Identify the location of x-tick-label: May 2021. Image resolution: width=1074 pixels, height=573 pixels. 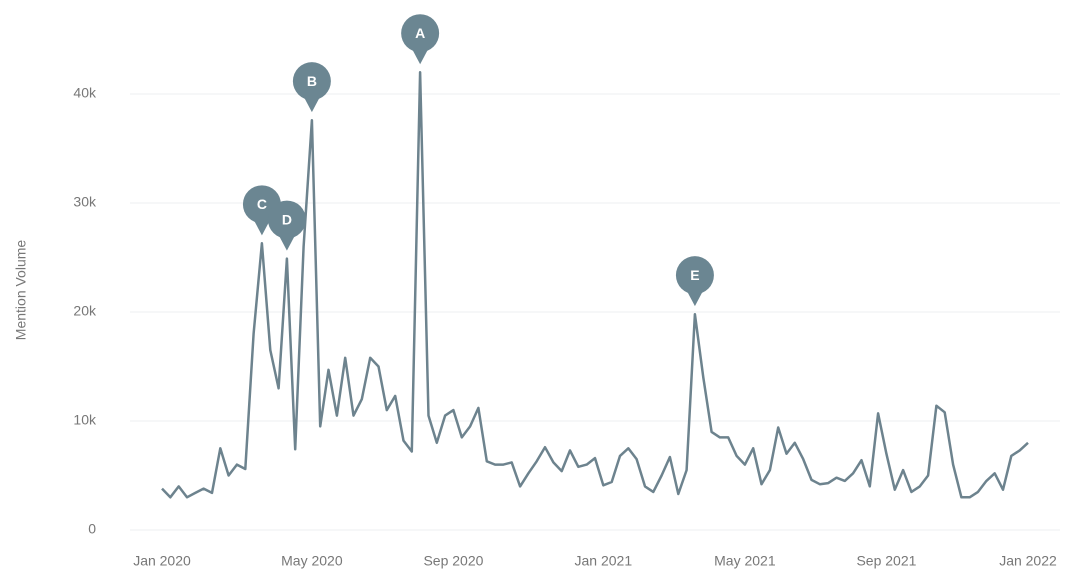
(745, 561).